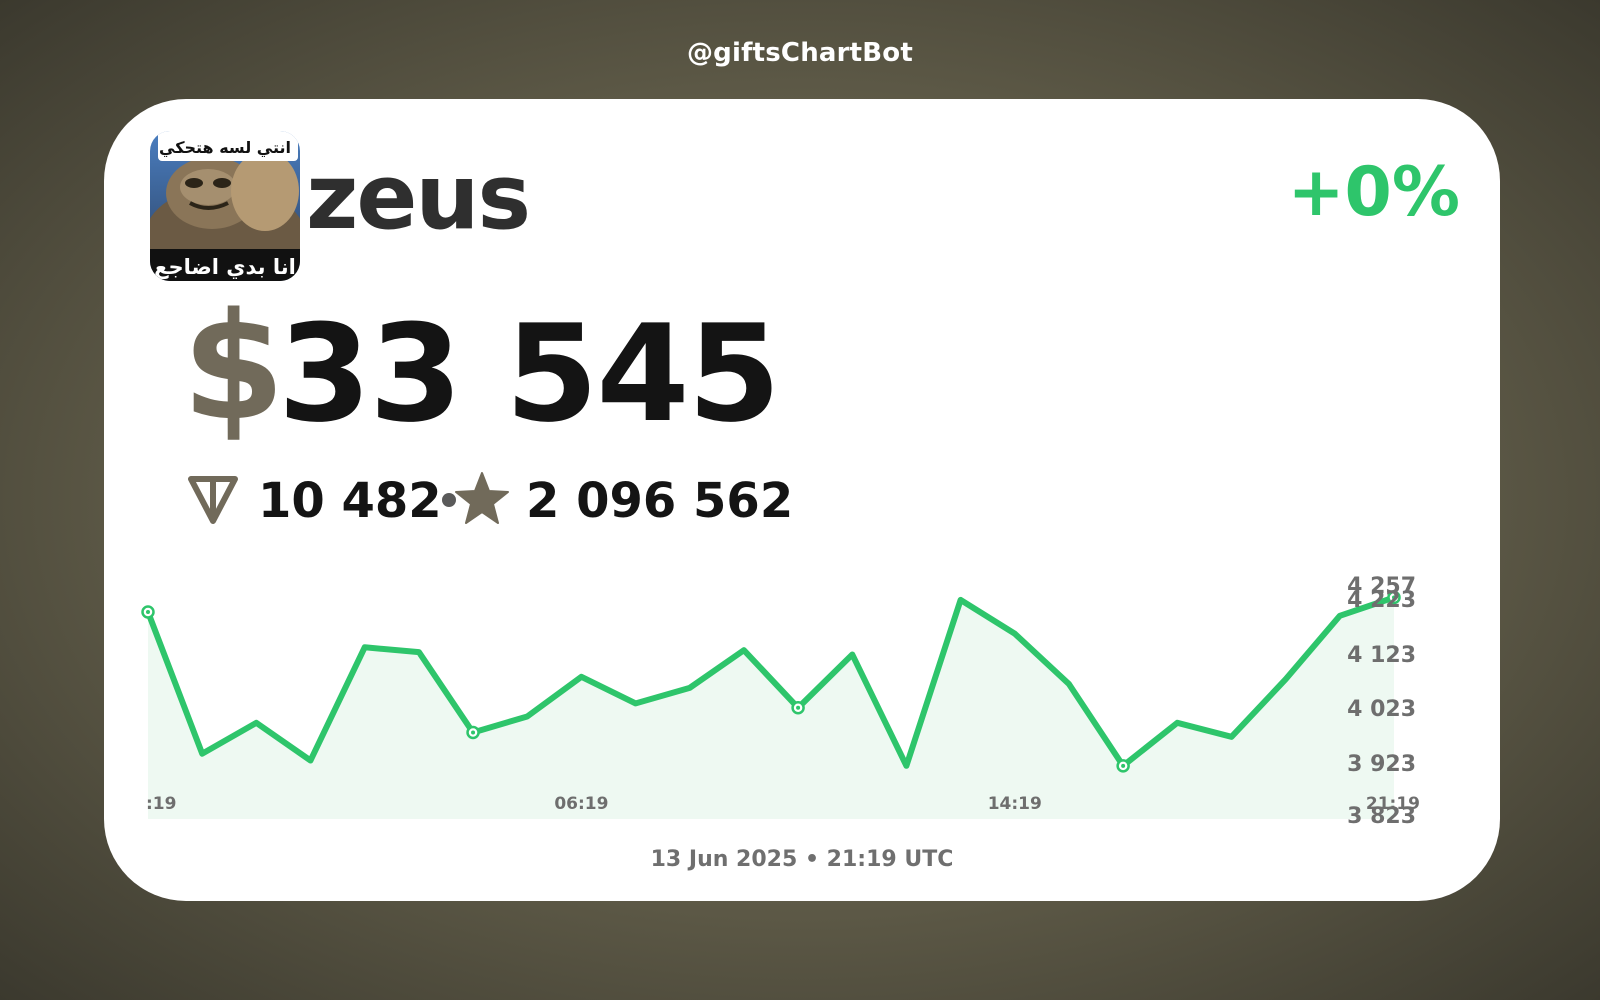 The width and height of the screenshot is (1600, 1000). What do you see at coordinates (418, 197) in the screenshot?
I see `gift-name: zeus` at bounding box center [418, 197].